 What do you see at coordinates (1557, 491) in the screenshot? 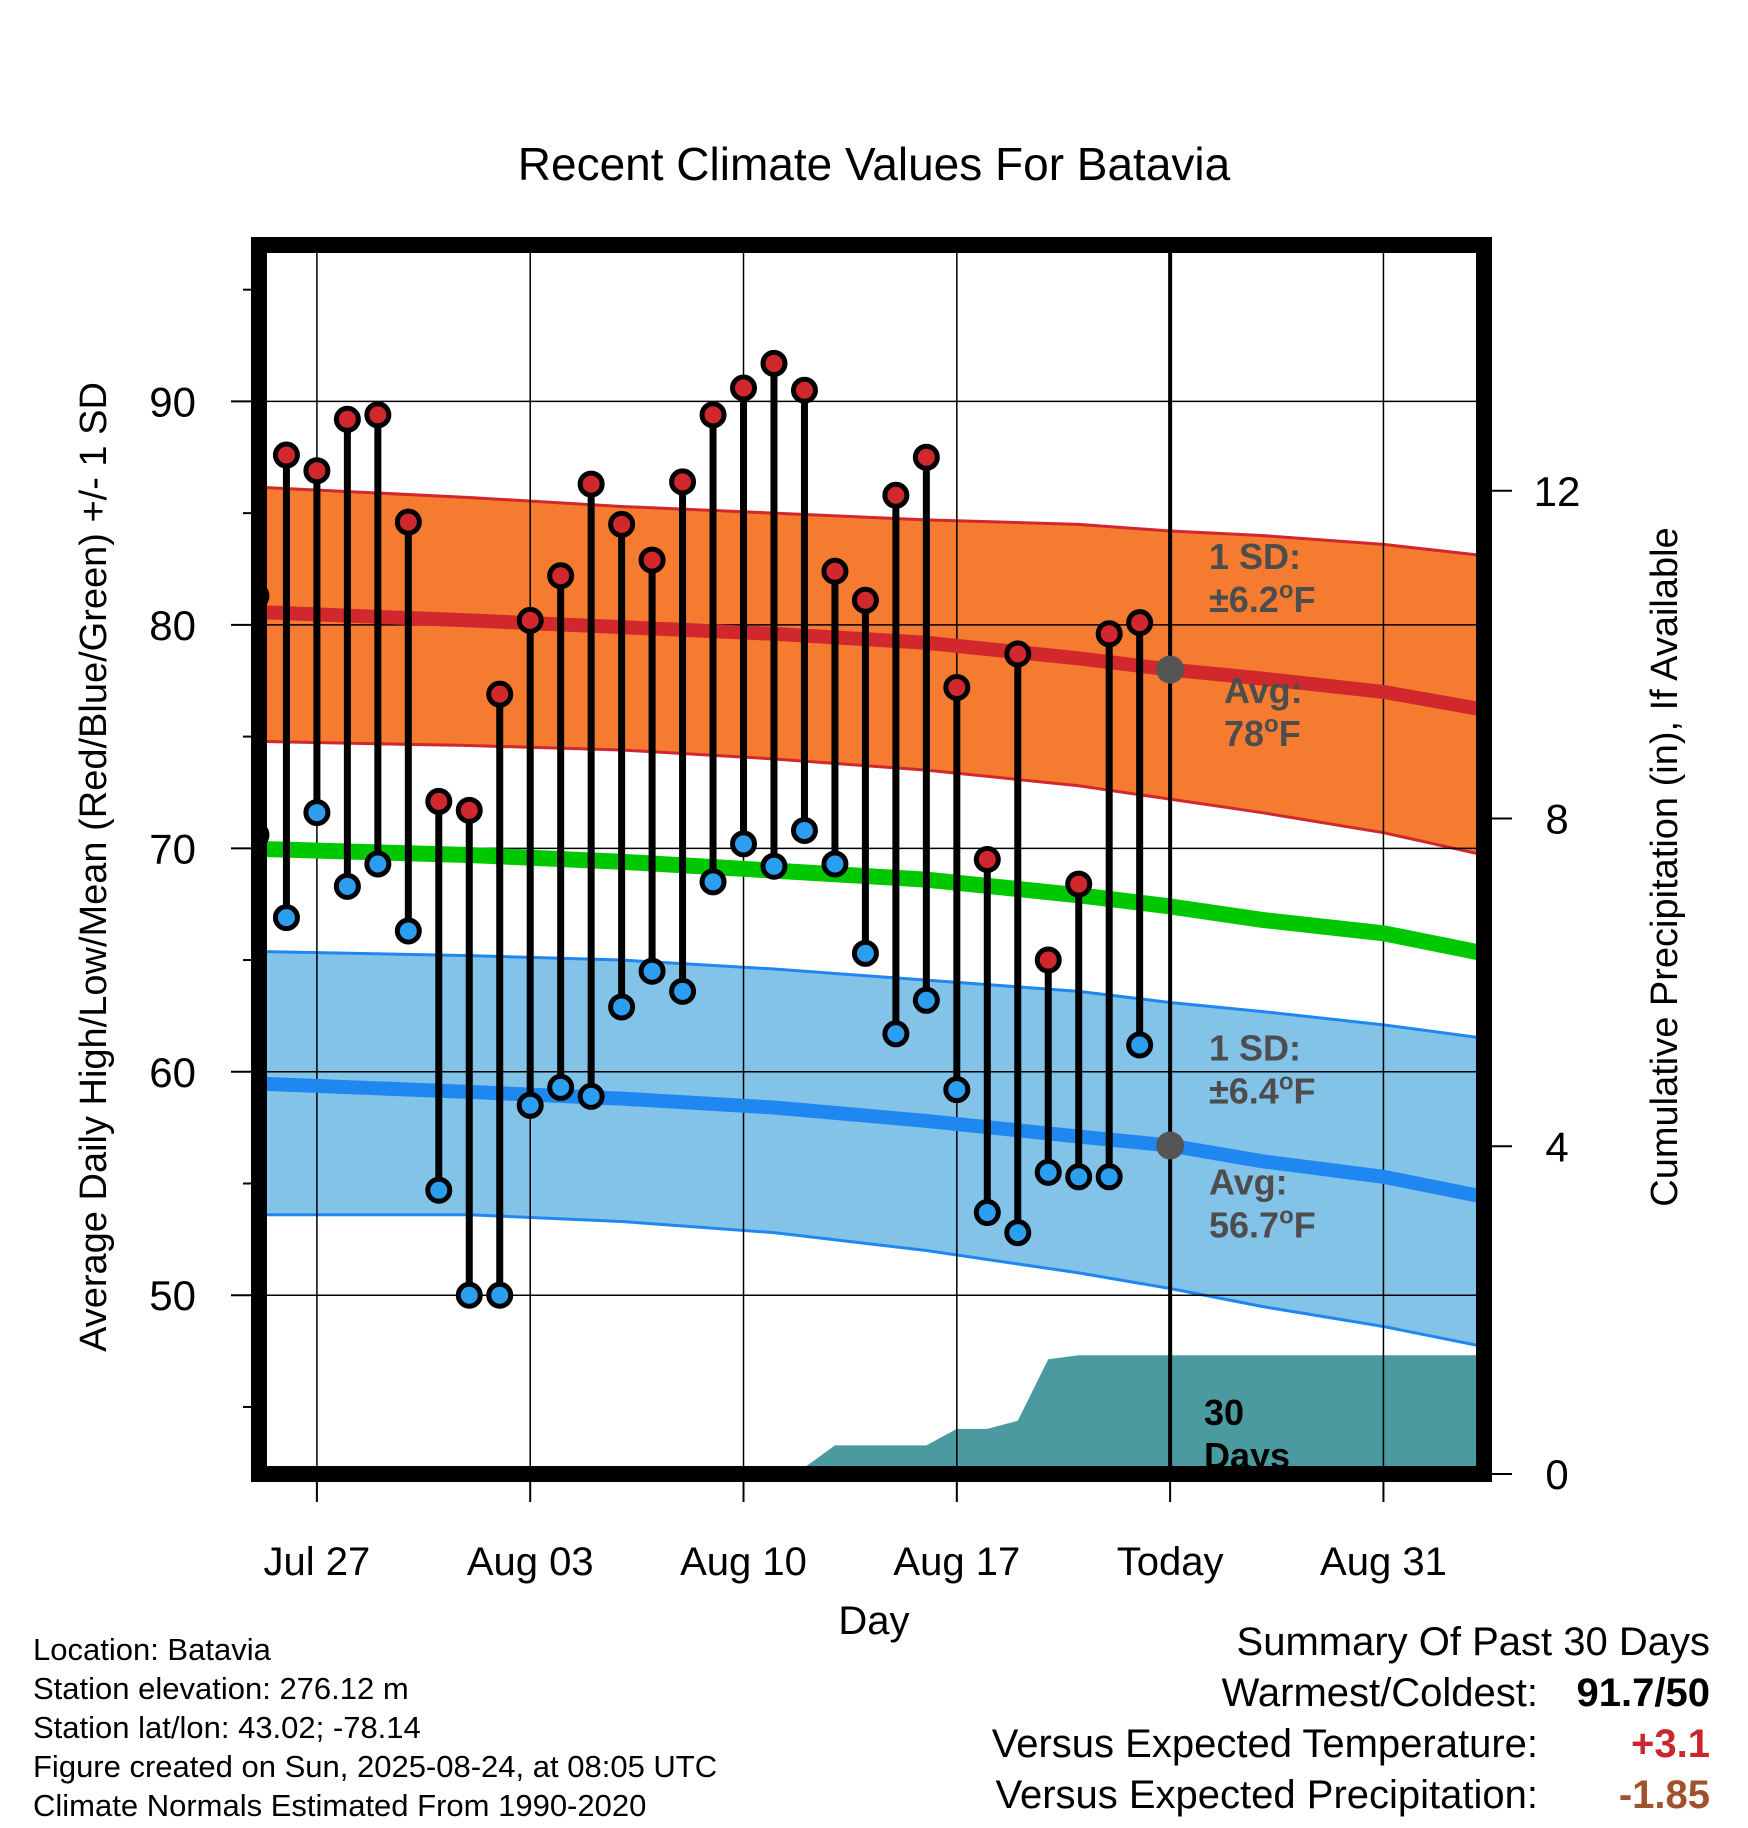
I see `y2-tick-label: 12` at bounding box center [1557, 491].